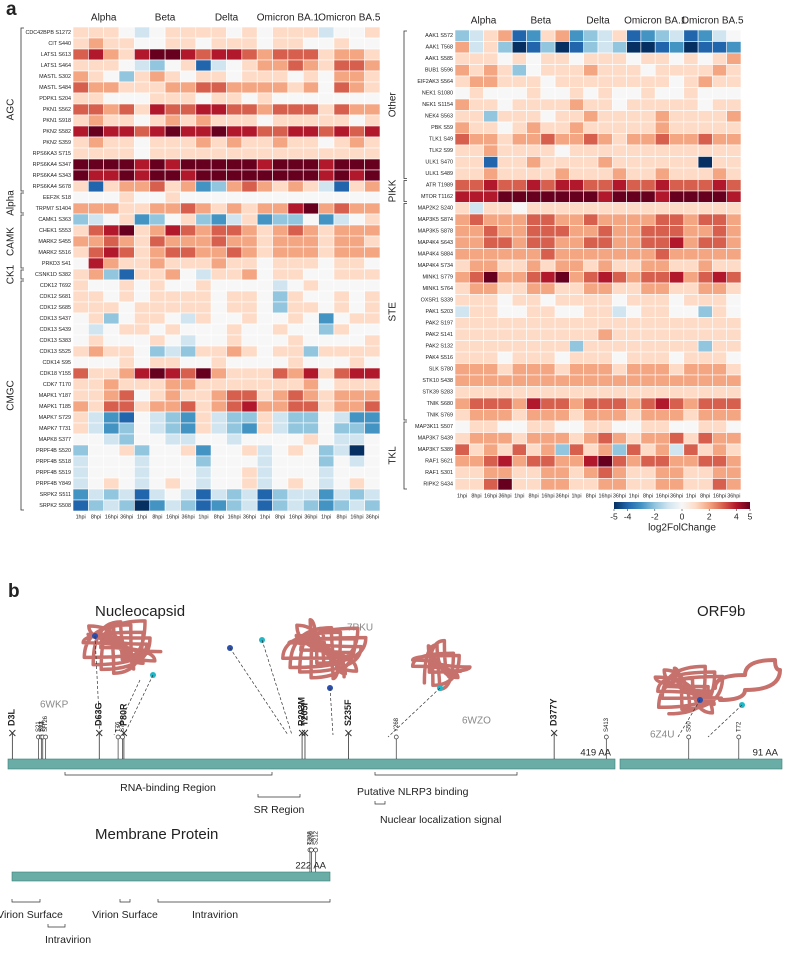 This screenshot has height=971, width=786. I want to click on row-label: PAK2 S197, so click(439, 324).